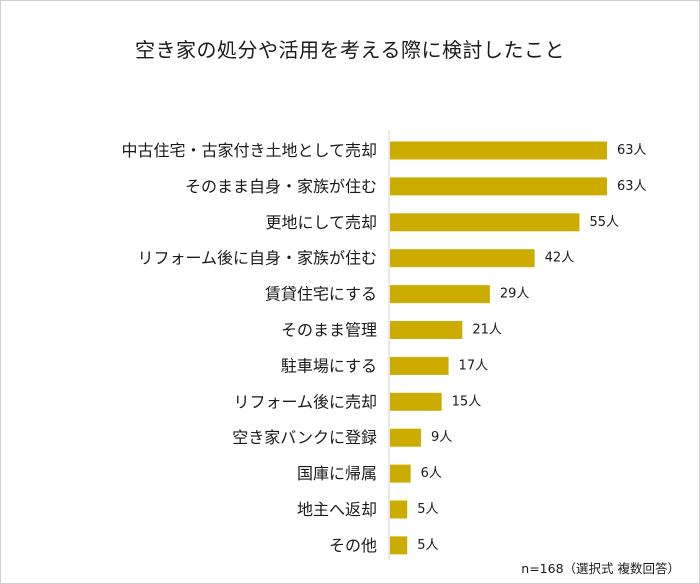  What do you see at coordinates (600, 568) in the screenshot?
I see `sample-size-note: n=168（選択式 複数回答）` at bounding box center [600, 568].